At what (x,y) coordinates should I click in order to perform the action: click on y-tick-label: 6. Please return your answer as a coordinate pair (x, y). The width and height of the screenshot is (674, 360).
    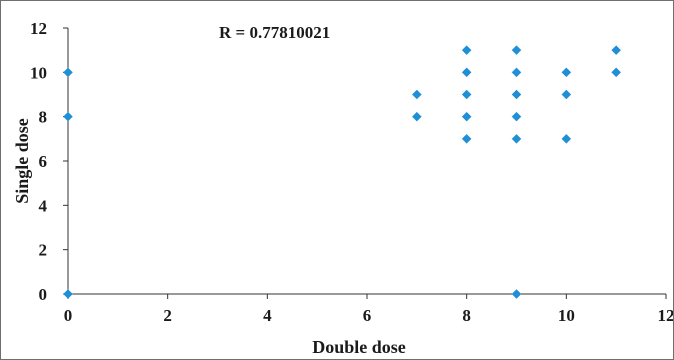
    Looking at the image, I should click on (43, 161).